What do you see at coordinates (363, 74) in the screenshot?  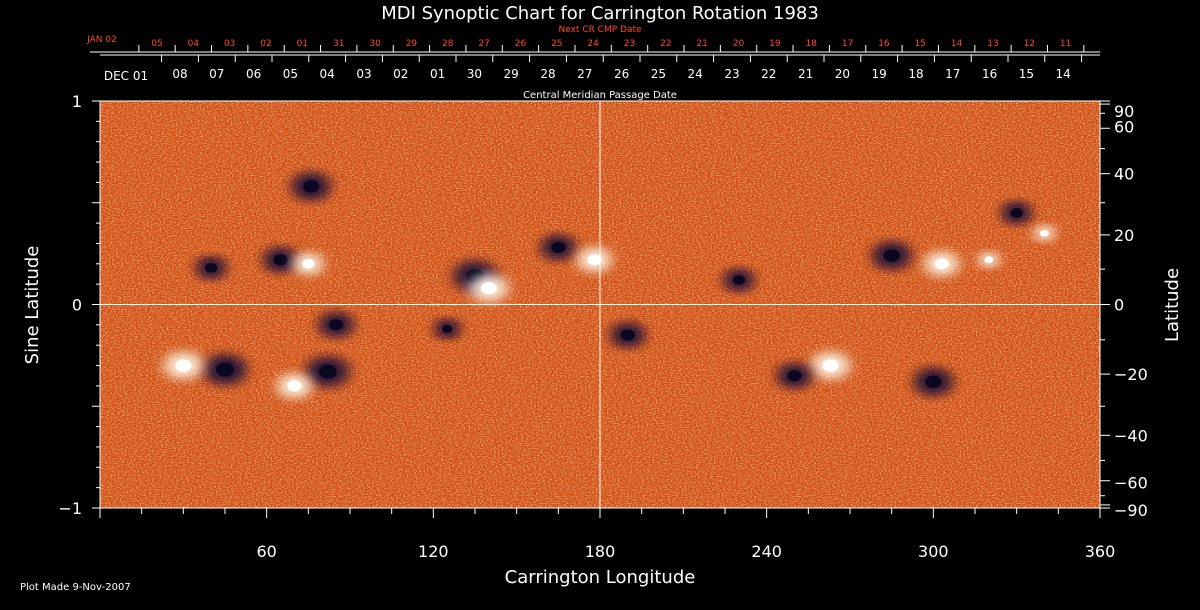 I see `cmp-tick-label: 03` at bounding box center [363, 74].